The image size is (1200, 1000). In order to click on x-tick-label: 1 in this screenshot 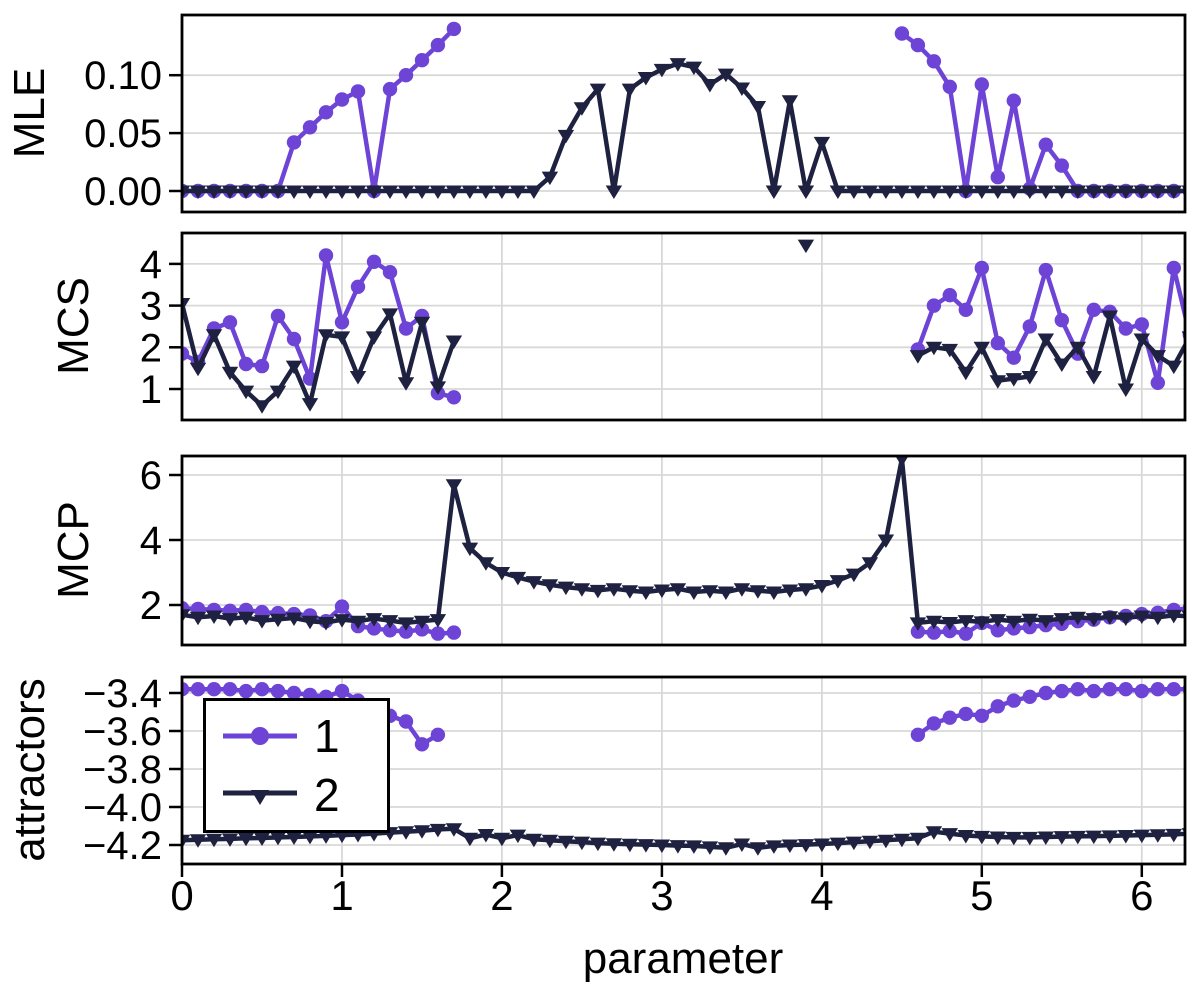, I will do `click(341, 895)`.